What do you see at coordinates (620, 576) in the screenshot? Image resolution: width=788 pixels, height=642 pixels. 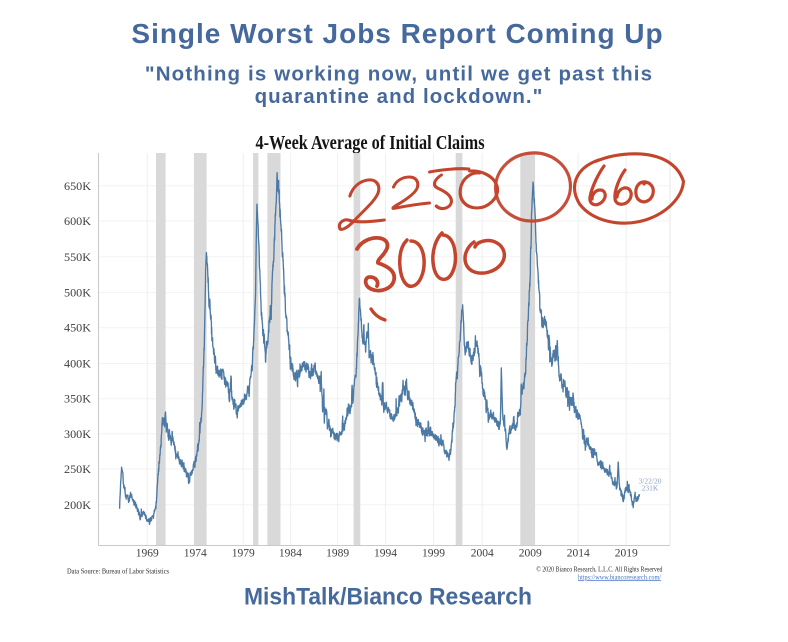 I see `svg-text:https://www.biancoresearch.com: https://www.biancoresearch.com/` at bounding box center [620, 576].